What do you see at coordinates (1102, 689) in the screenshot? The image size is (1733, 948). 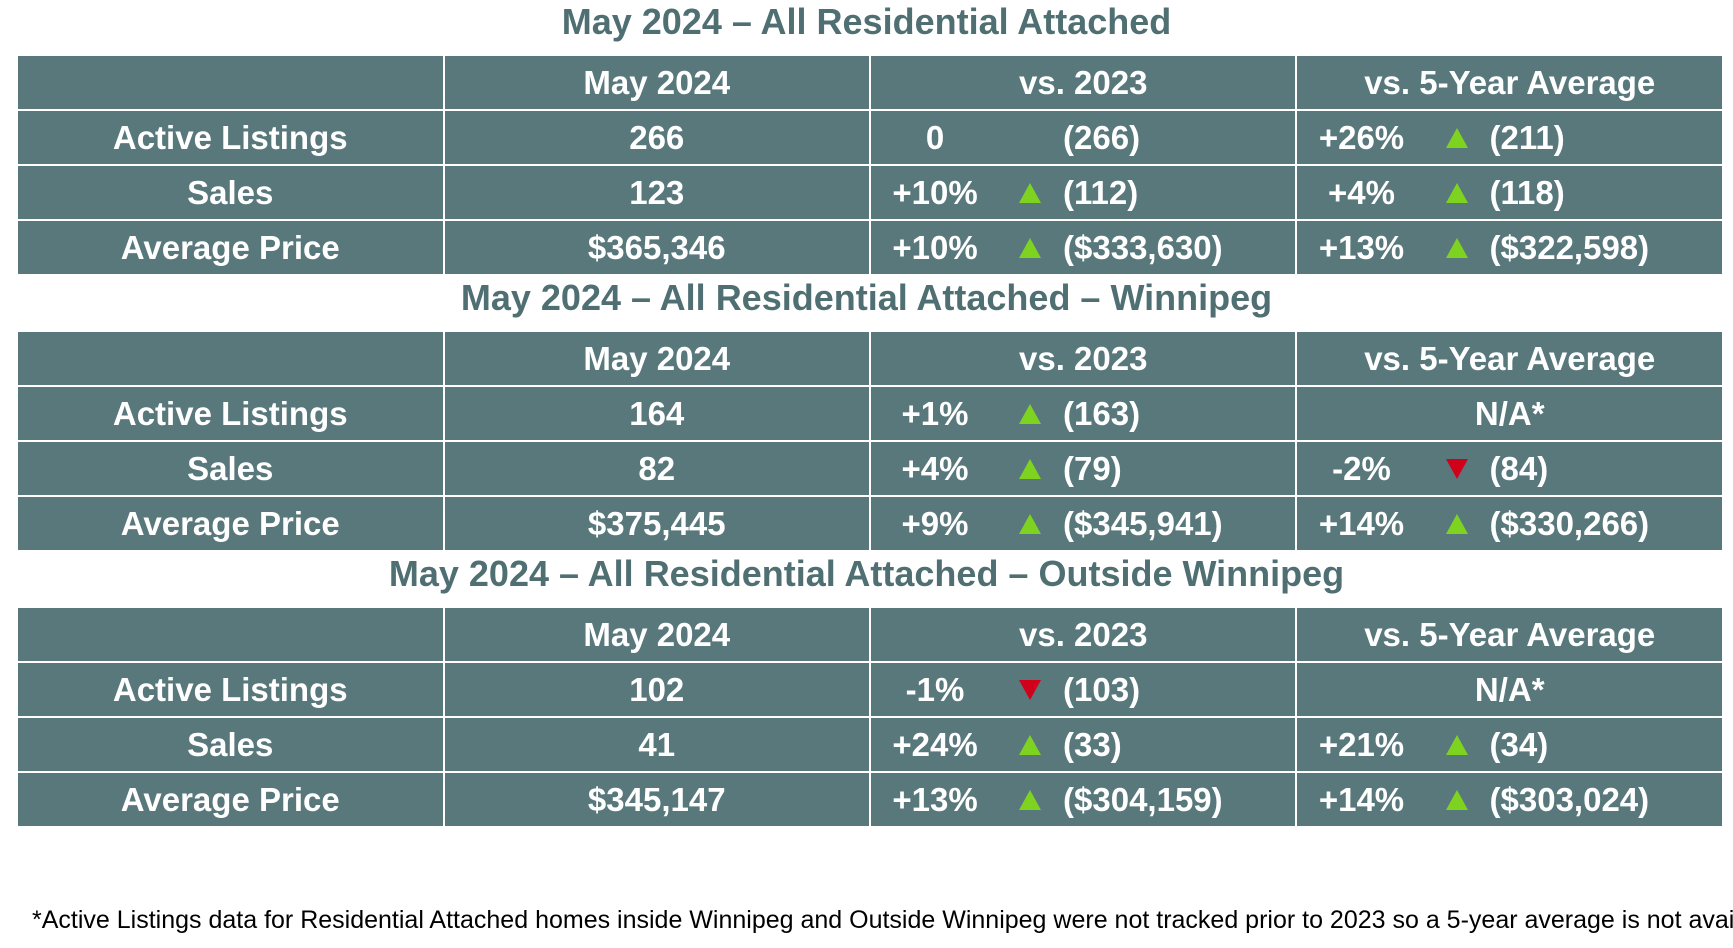 I see `previous-value: (103)` at bounding box center [1102, 689].